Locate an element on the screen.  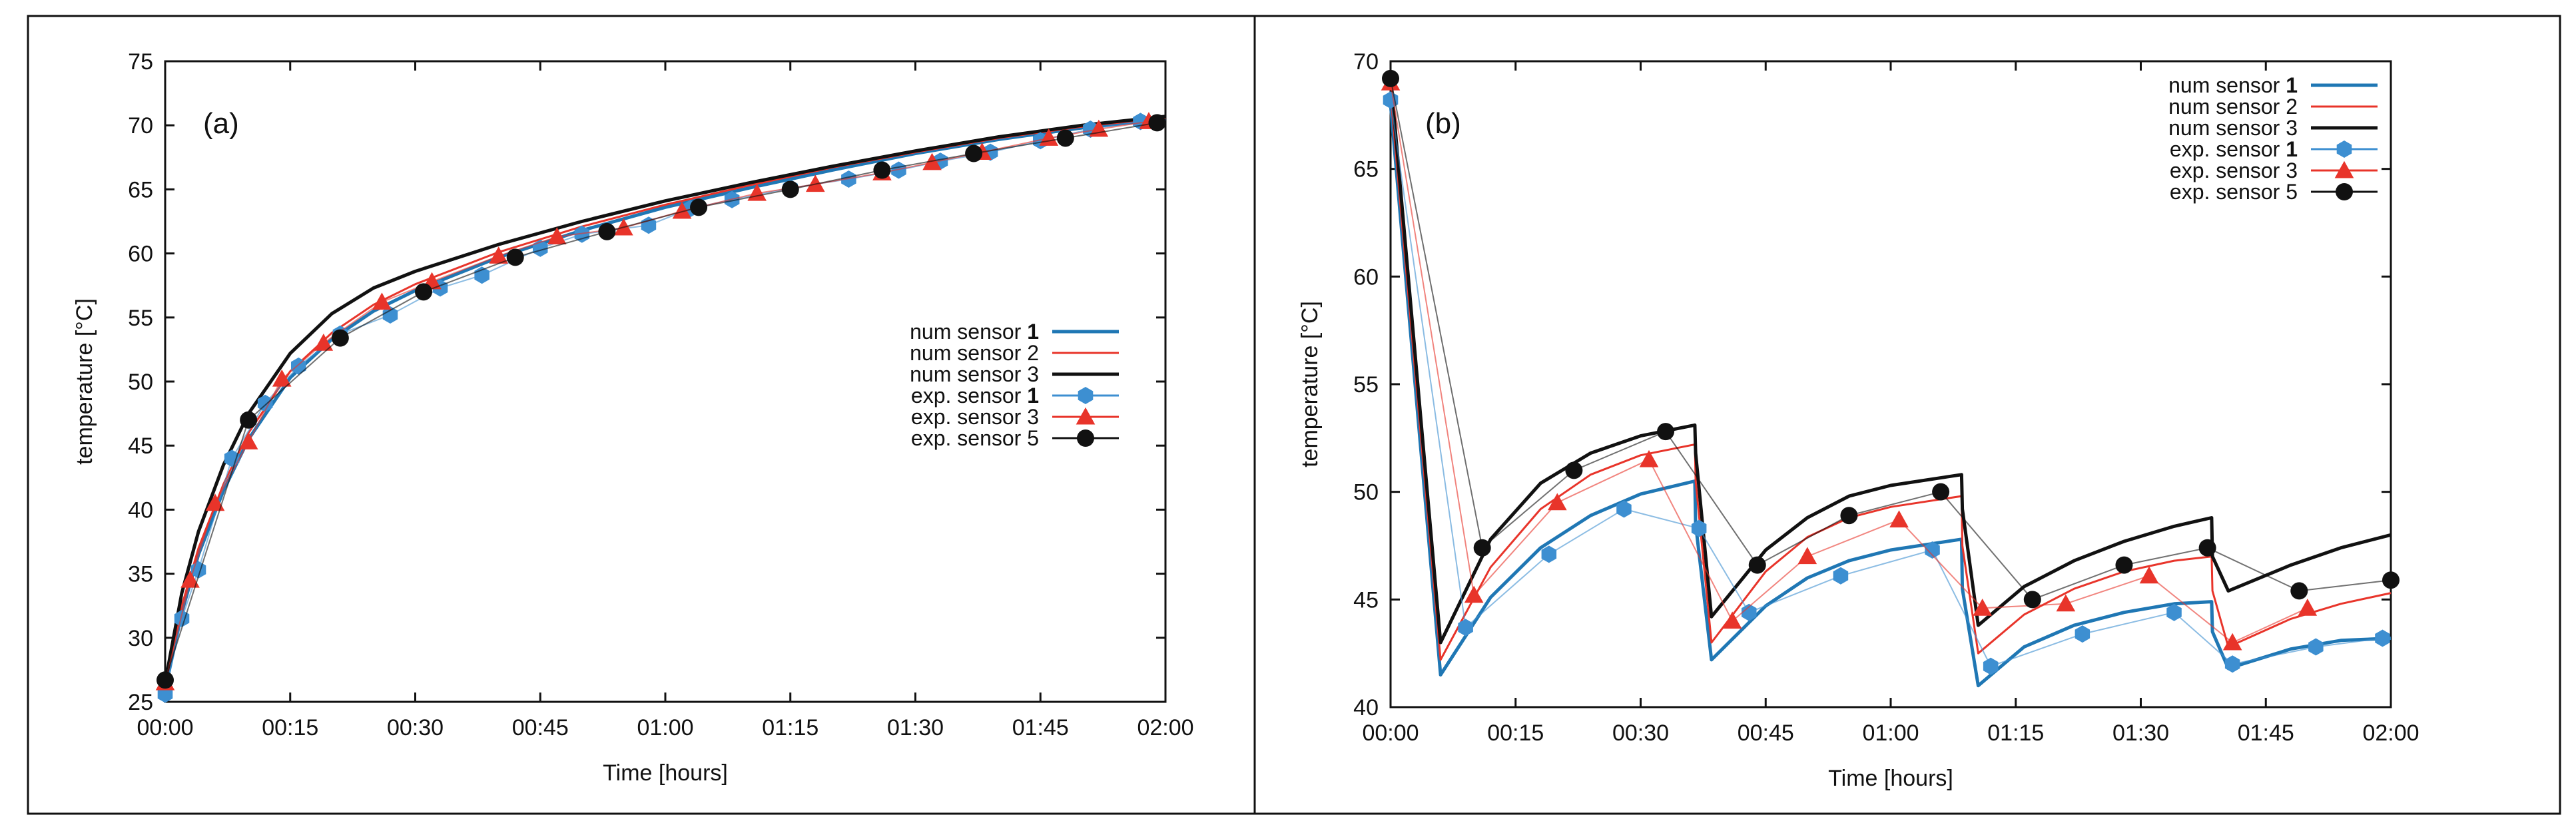
x-tick-label: 02:00 is located at coordinates (2390, 733).